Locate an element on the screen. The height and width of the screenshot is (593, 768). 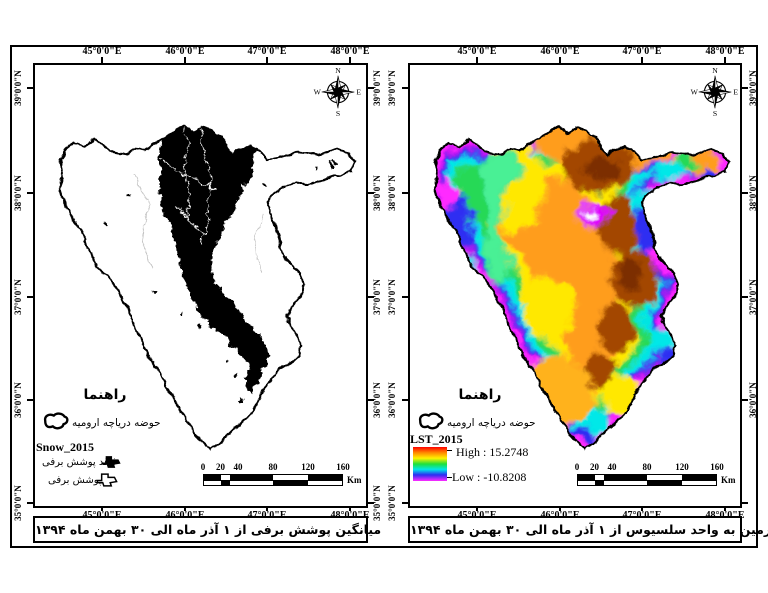
snow-label: پوشش برفی is located at coordinates (75, 480).